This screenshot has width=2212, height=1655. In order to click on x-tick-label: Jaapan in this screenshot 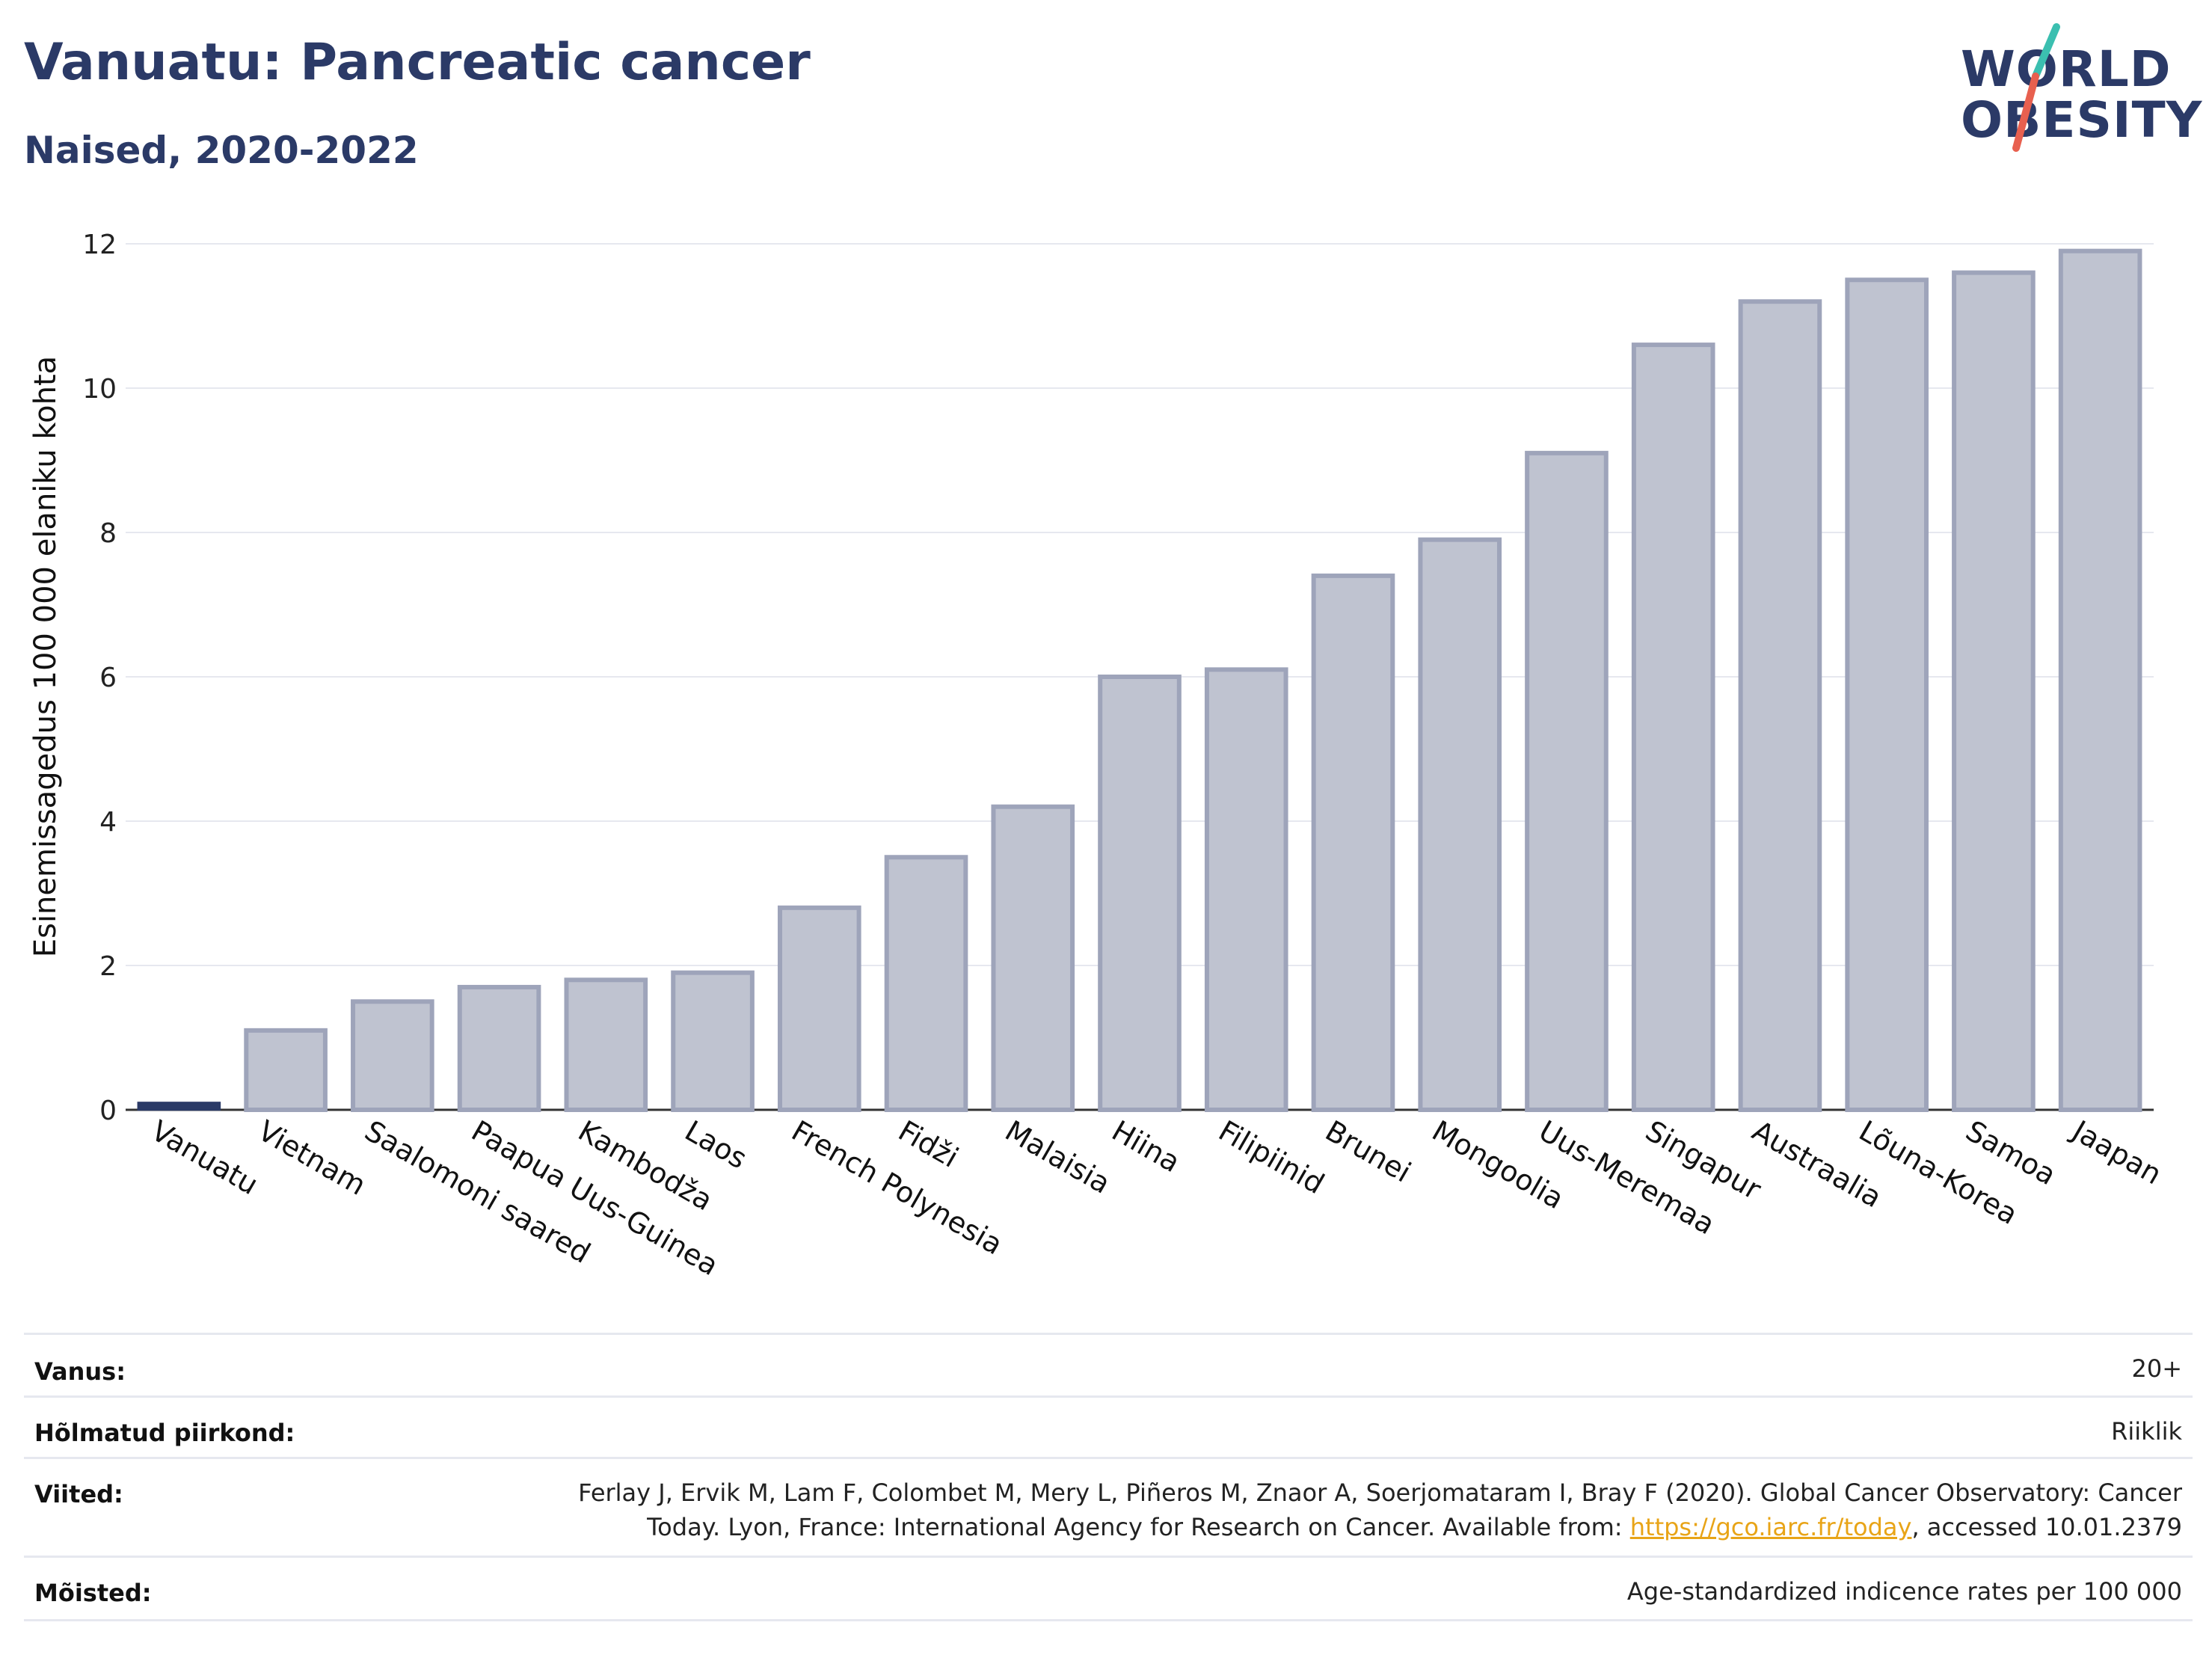, I will do `click(2116, 1152)`.